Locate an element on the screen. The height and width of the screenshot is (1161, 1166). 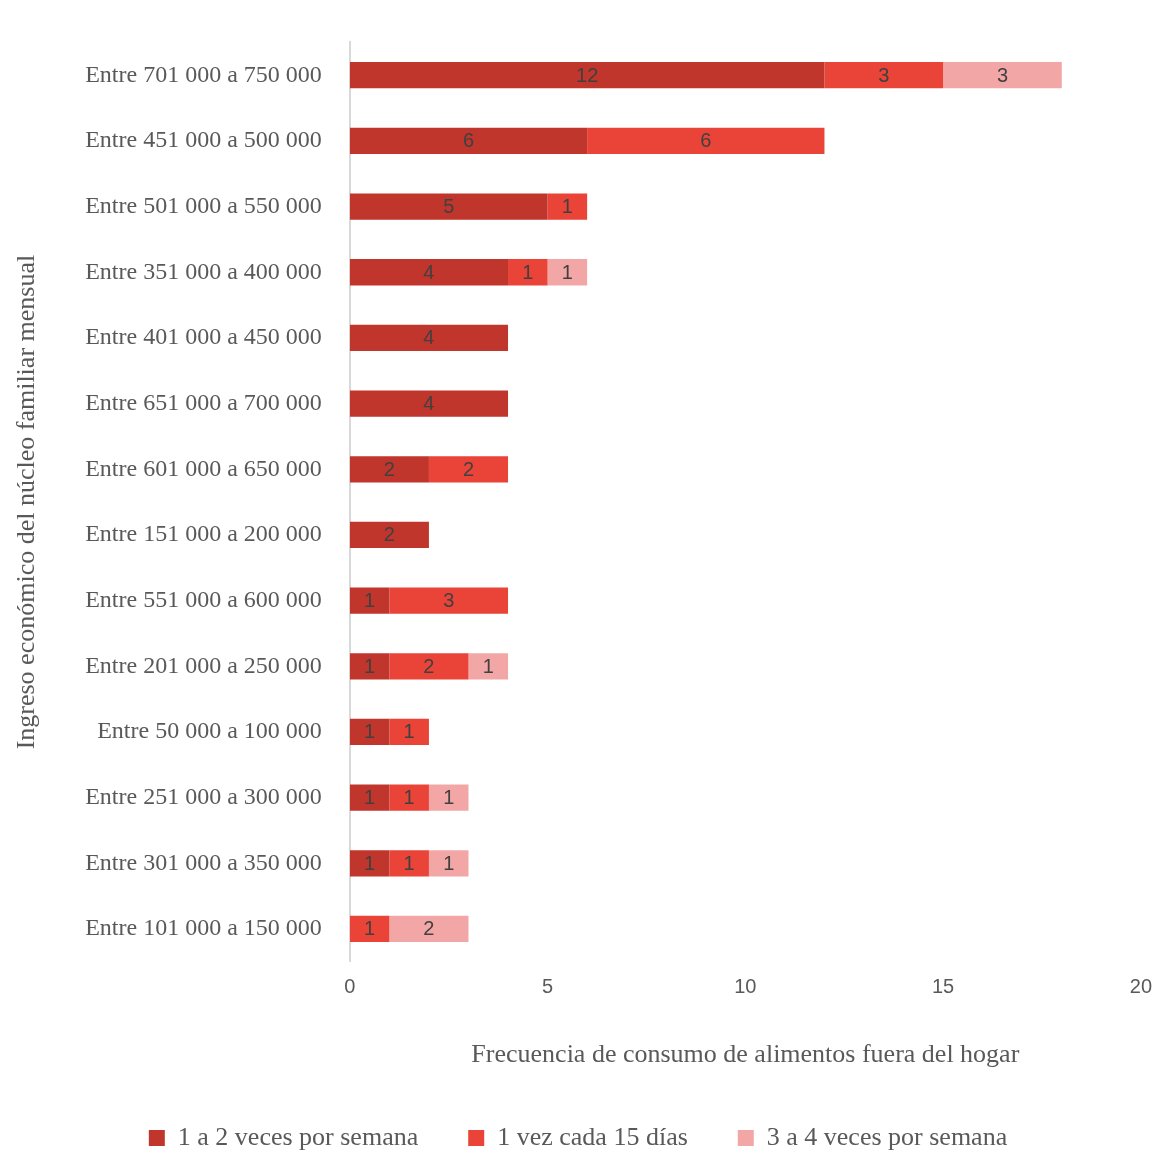
y-tick-label: Entre 601 000 a 650 000 is located at coordinates (203, 467).